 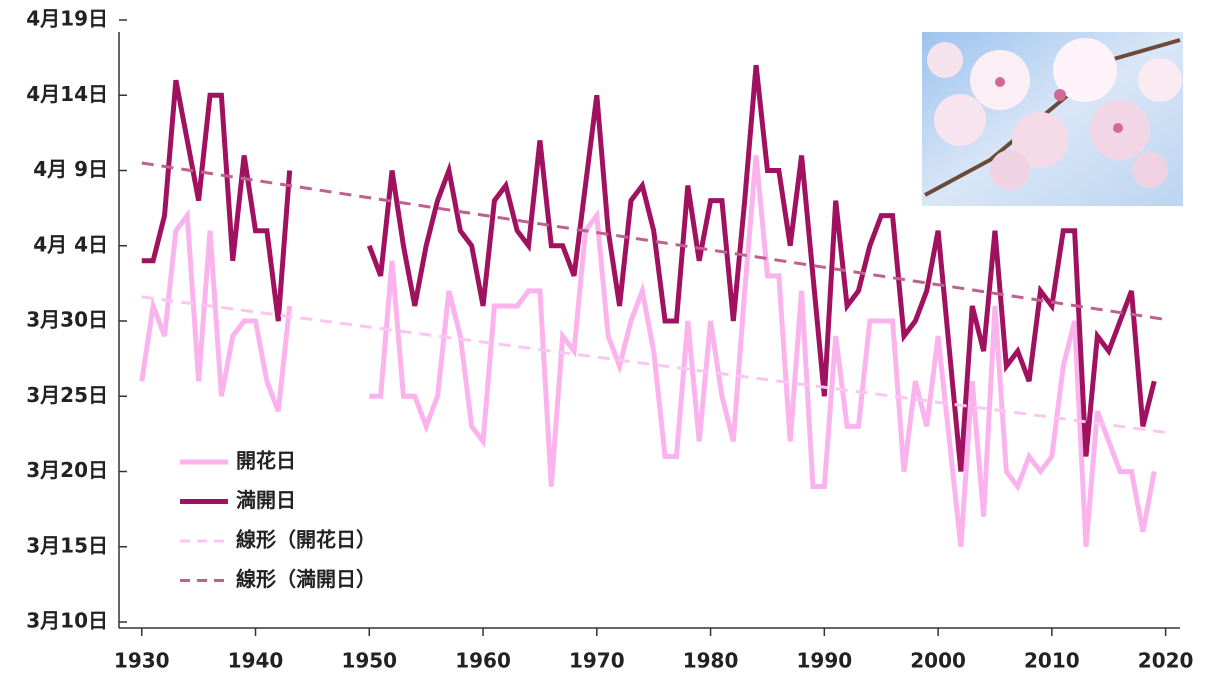 I want to click on y-tick-label: 3月10日, so click(x=67, y=621).